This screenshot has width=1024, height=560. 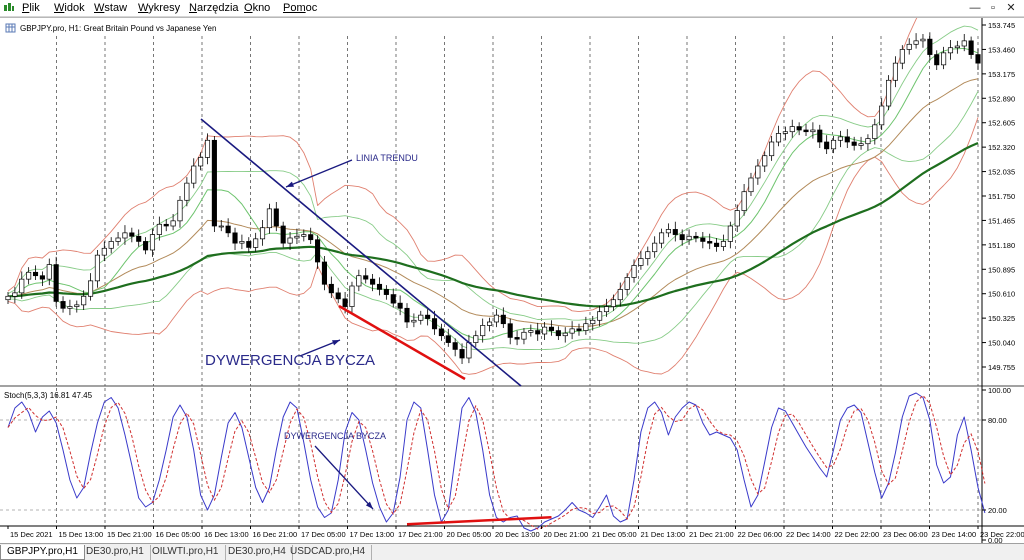 I want to click on time-label: 20 Dec 13:00, so click(x=517, y=534).